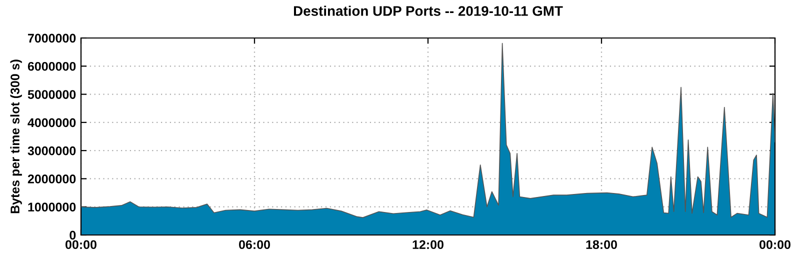  What do you see at coordinates (254, 245) in the screenshot?
I see `x-tick-label: 06:00` at bounding box center [254, 245].